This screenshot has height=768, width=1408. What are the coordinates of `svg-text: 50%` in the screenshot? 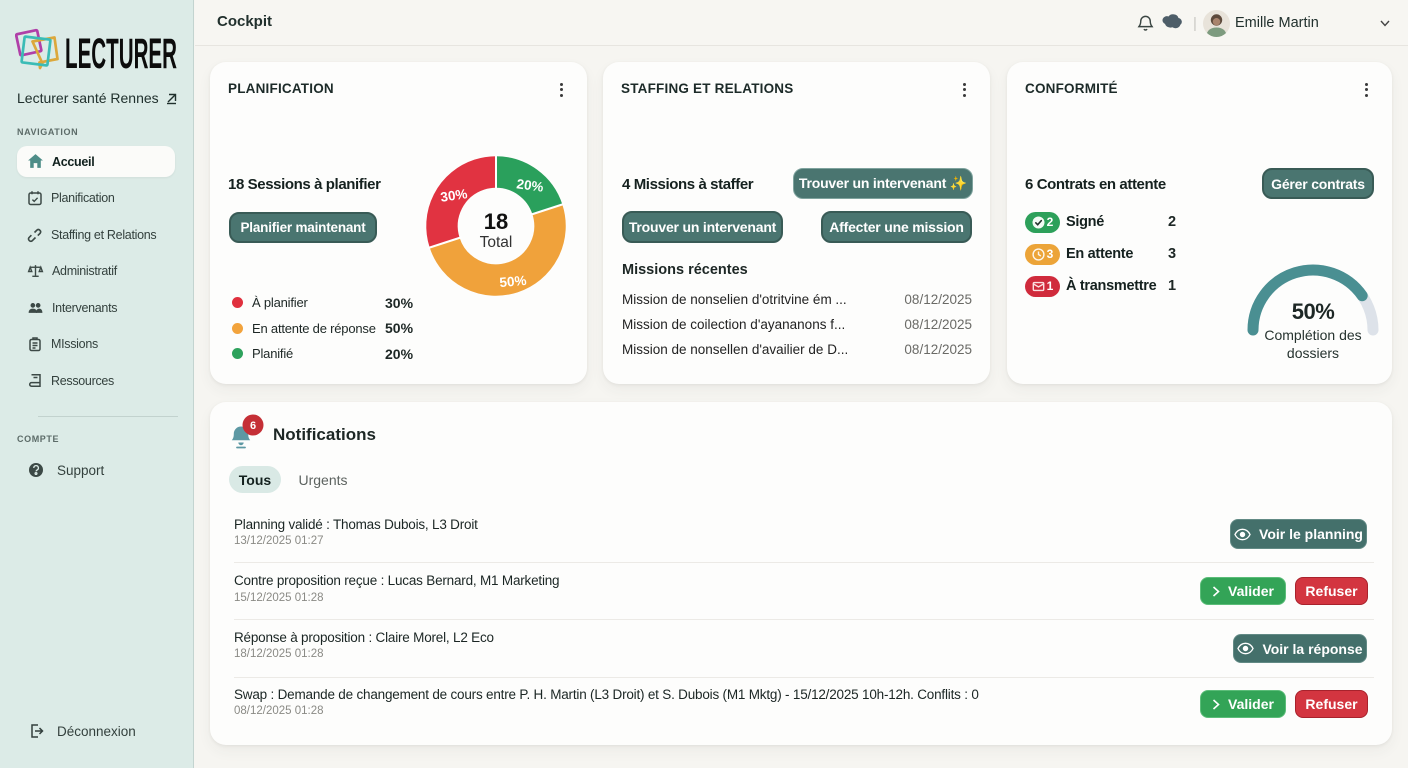 It's located at (513, 281).